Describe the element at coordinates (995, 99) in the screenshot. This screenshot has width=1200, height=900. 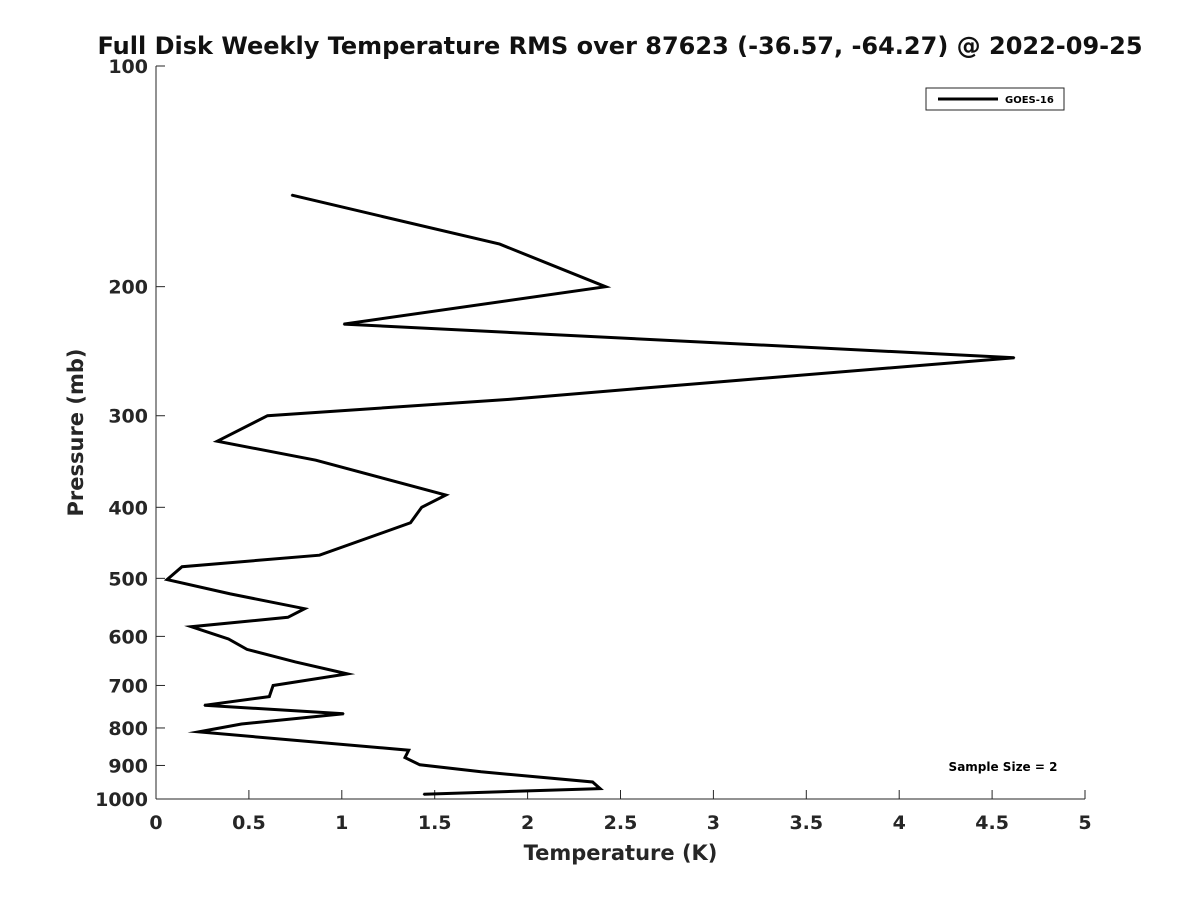
I see `legend: GOES-16` at that location.